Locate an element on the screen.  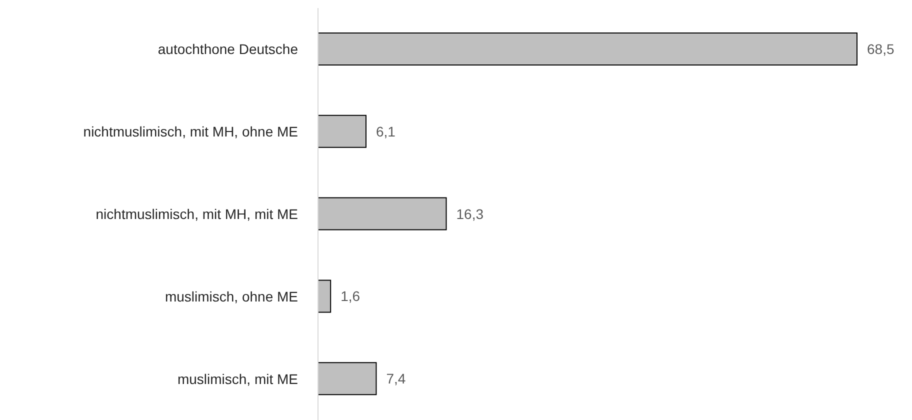
data-label: 68,5 is located at coordinates (880, 48).